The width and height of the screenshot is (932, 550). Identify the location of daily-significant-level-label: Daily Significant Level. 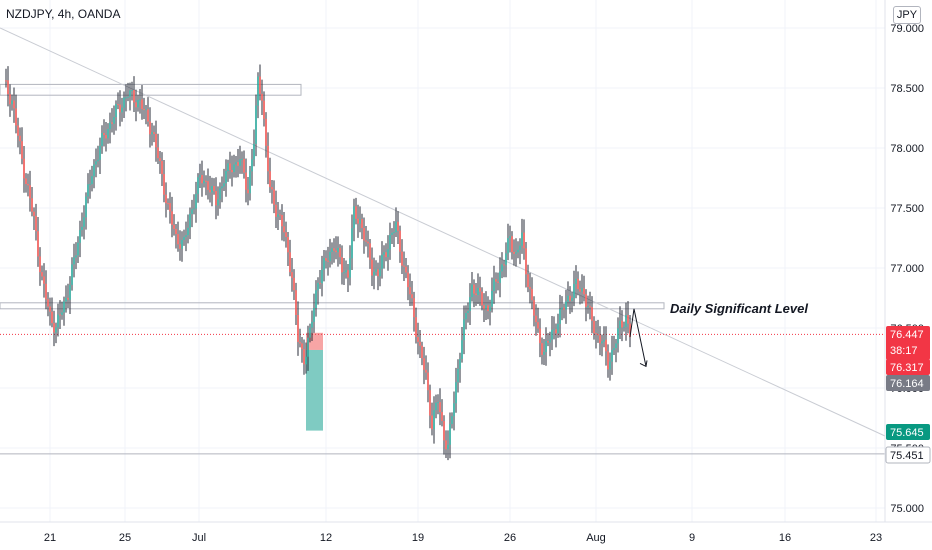
(739, 308).